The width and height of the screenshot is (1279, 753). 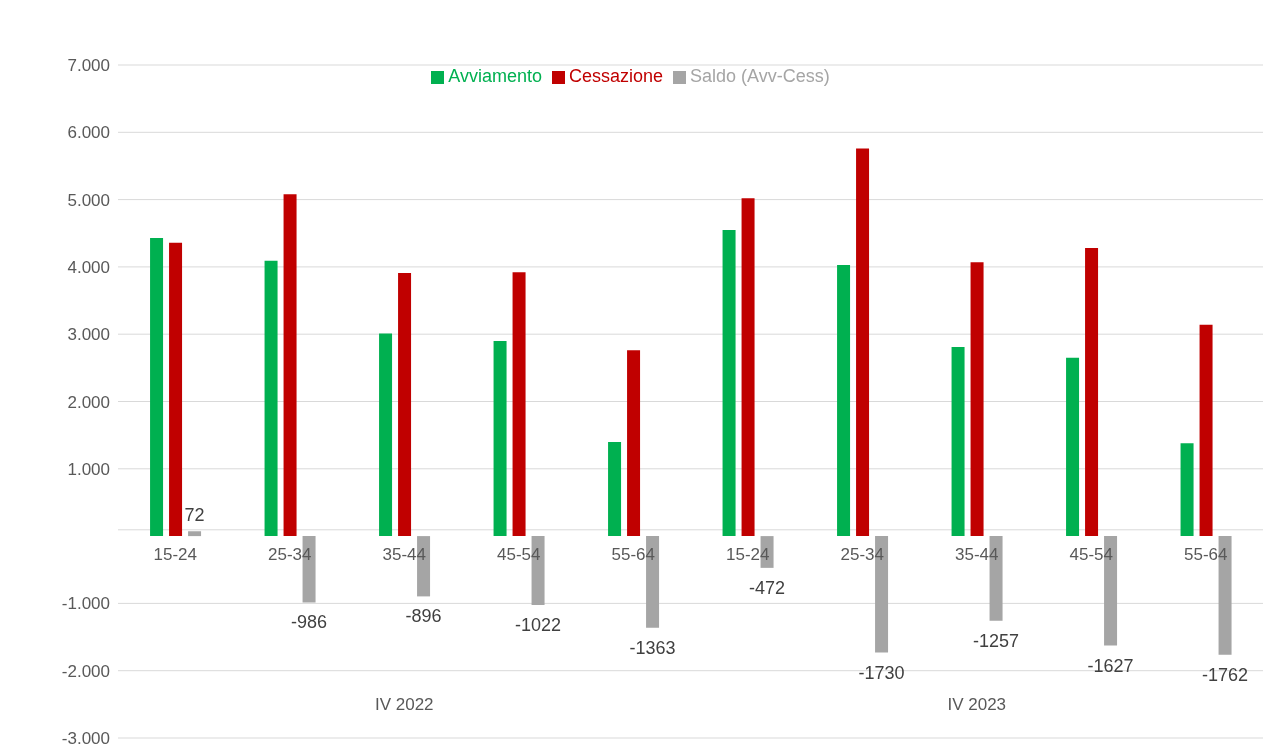 What do you see at coordinates (85, 604) in the screenshot?
I see `y-tick-label: -1.000` at bounding box center [85, 604].